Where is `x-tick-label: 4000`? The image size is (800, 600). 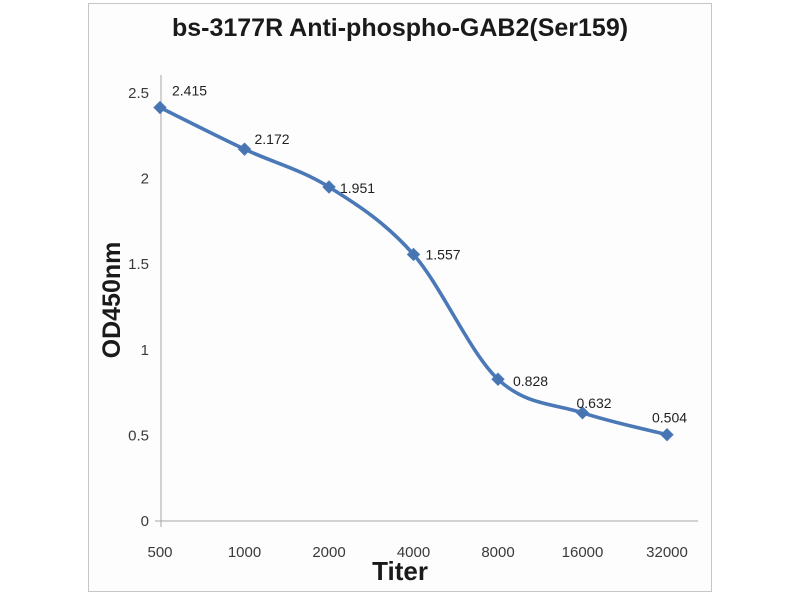
x-tick-label: 4000 is located at coordinates (413, 552).